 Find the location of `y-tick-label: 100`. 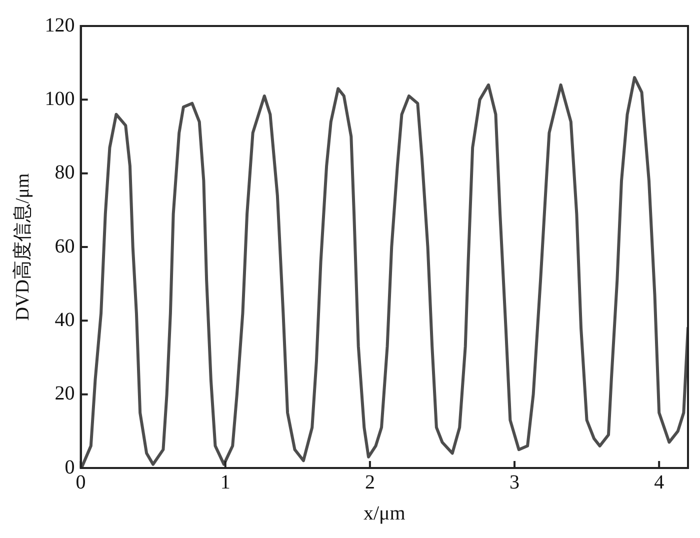

y-tick-label: 100 is located at coordinates (59, 99).